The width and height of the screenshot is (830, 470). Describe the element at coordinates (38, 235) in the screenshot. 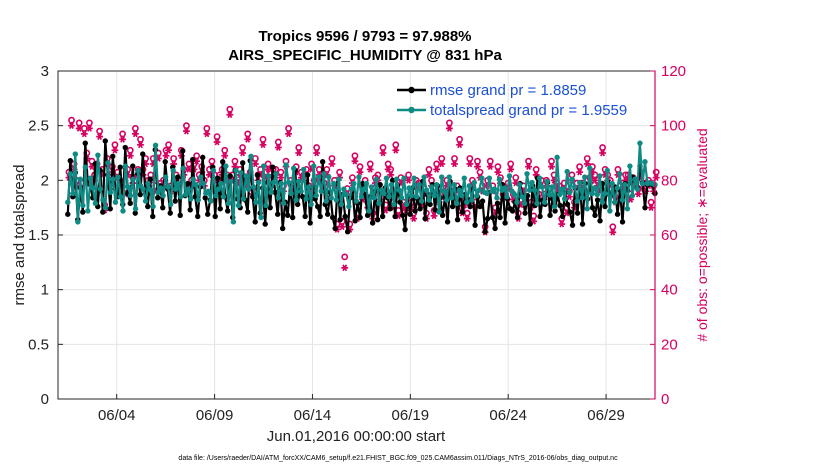

I see `y-tick-label: 1.5` at that location.